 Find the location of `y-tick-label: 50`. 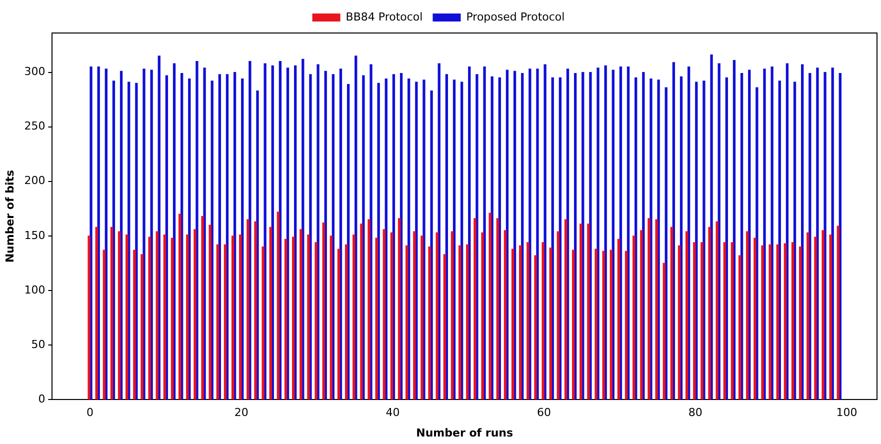

y-tick-label: 50 is located at coordinates (38, 344).